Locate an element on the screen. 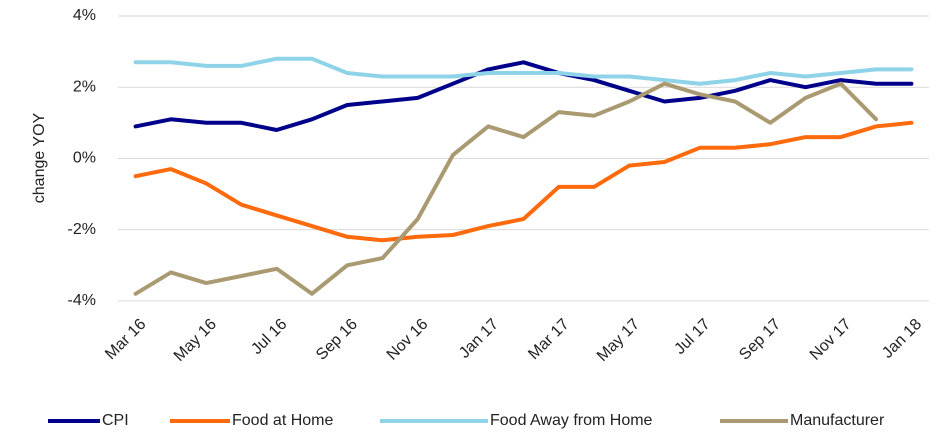 This screenshot has width=936, height=436. x-tick-label: Nov 16 is located at coordinates (408, 340).